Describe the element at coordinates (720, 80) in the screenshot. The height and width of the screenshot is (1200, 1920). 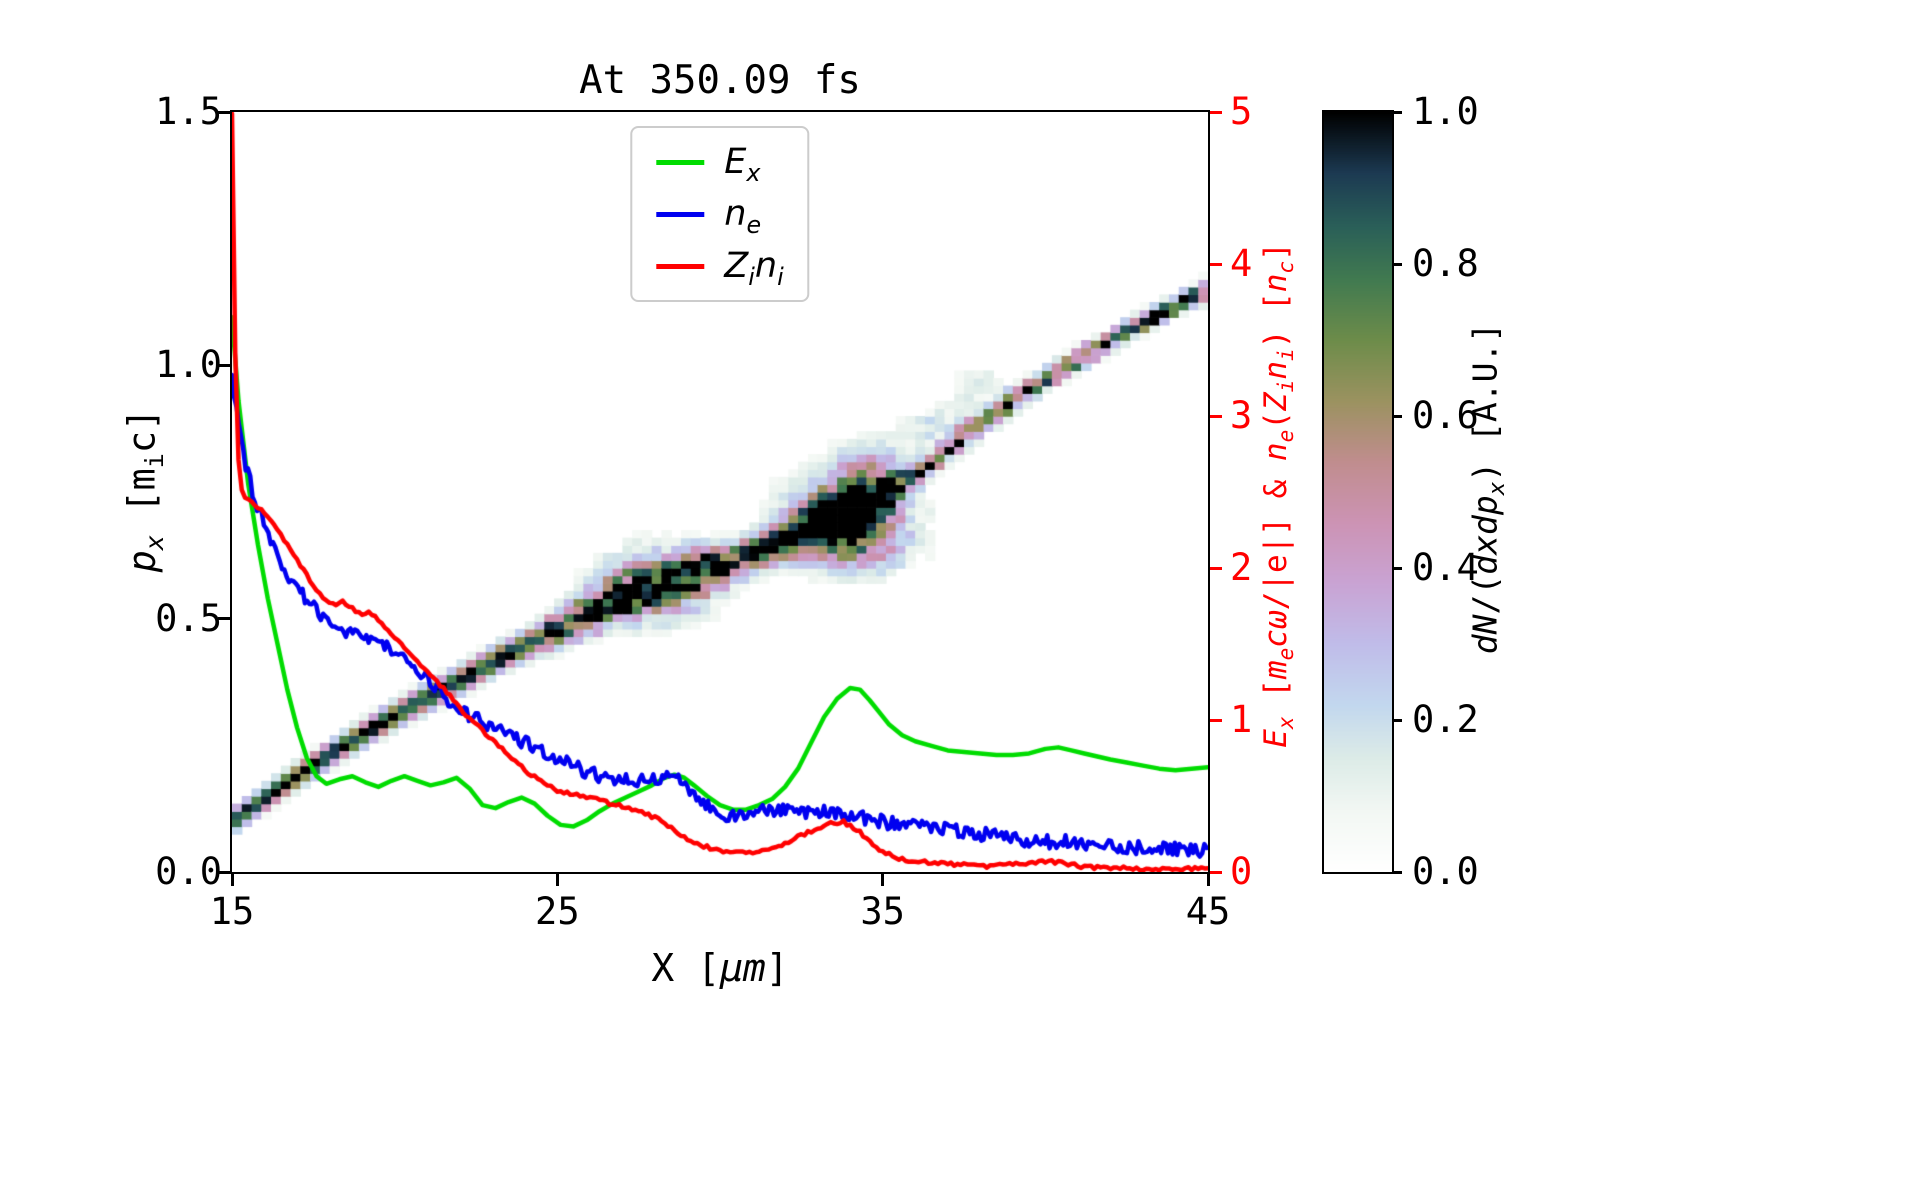
I see `chart-title: At 350.09 fs` at that location.